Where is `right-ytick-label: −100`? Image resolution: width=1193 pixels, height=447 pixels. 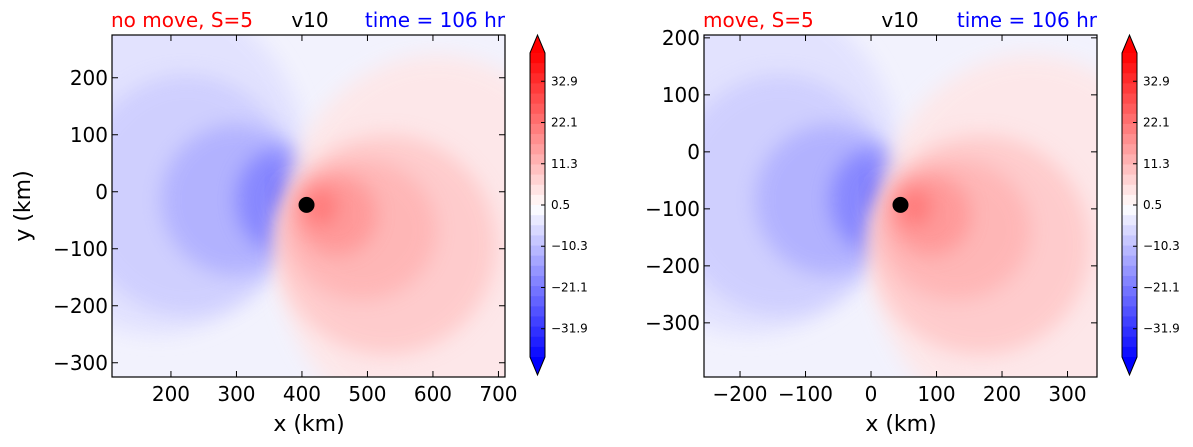
right-ytick-label: −100 is located at coordinates (672, 209).